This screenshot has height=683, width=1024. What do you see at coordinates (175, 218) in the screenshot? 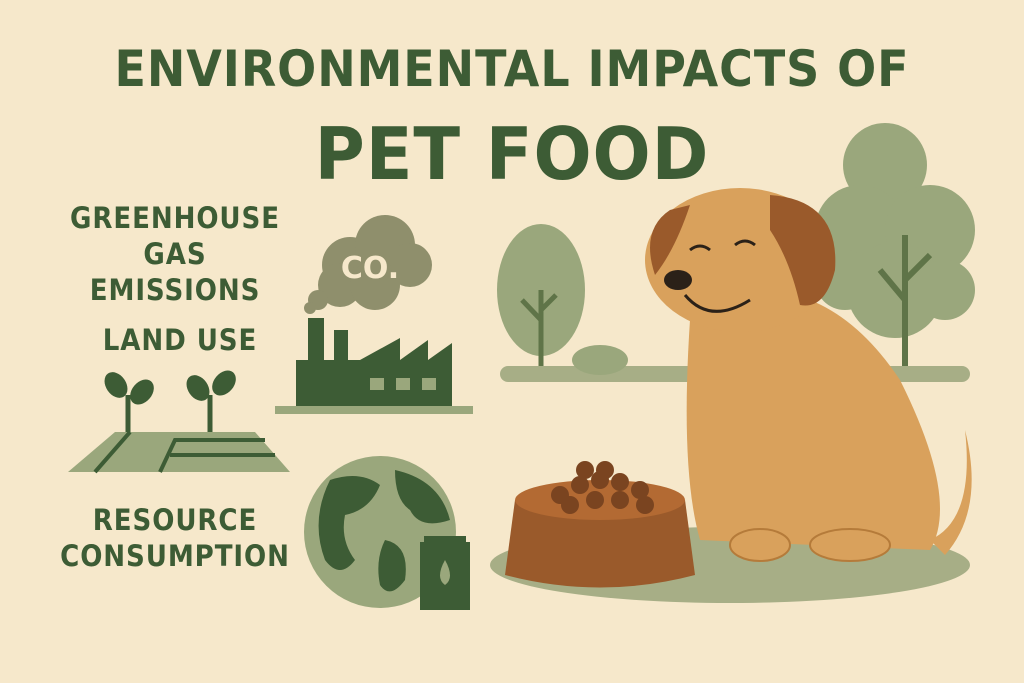
I see `greenhouse-label-line1: GREENHOUSE` at bounding box center [175, 218].